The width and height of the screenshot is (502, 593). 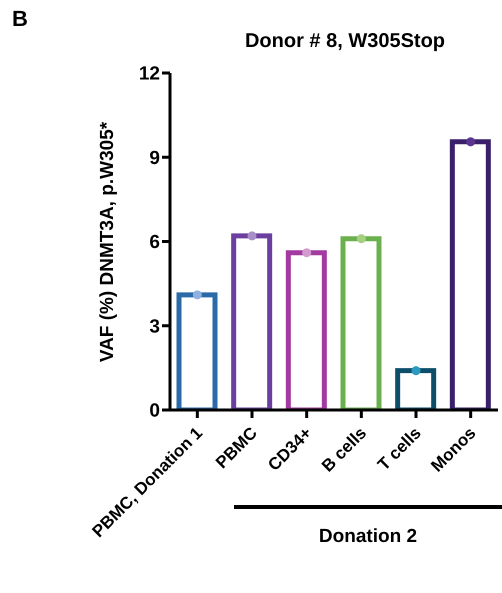 What do you see at coordinates (20, 19) in the screenshot?
I see `text: B` at bounding box center [20, 19].